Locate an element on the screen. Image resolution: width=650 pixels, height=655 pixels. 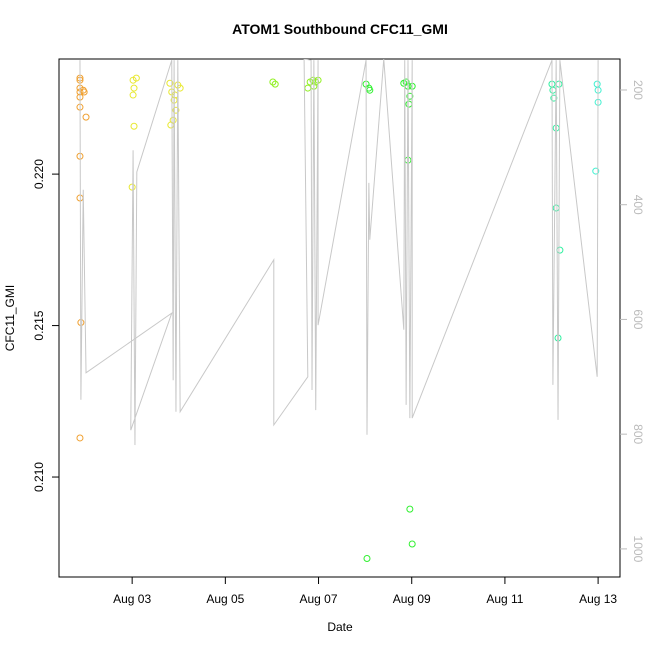
x-tick-label: Aug 03 is located at coordinates (132, 599).